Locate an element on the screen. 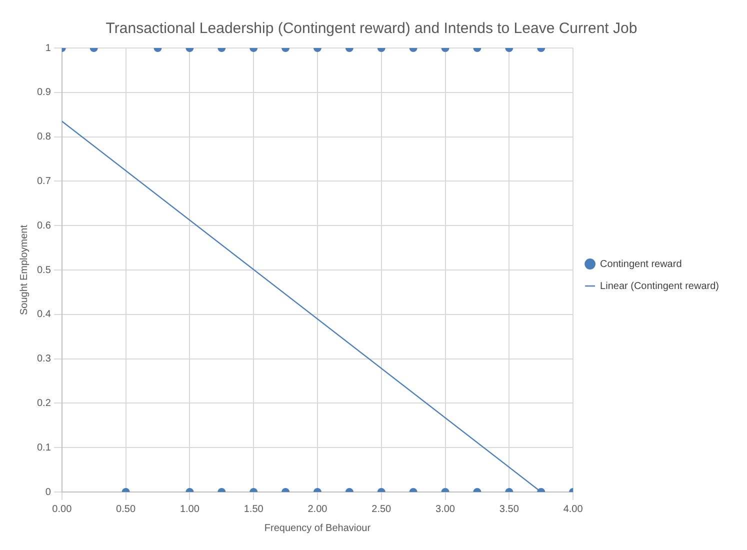  y-tick-label: 0.3 is located at coordinates (44, 359).